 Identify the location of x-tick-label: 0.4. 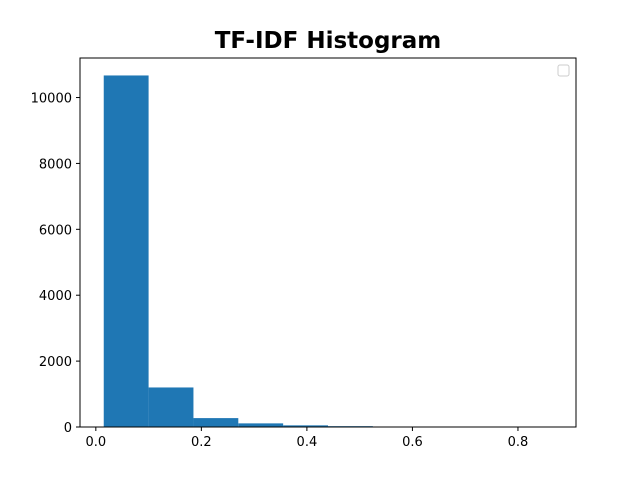
(307, 442).